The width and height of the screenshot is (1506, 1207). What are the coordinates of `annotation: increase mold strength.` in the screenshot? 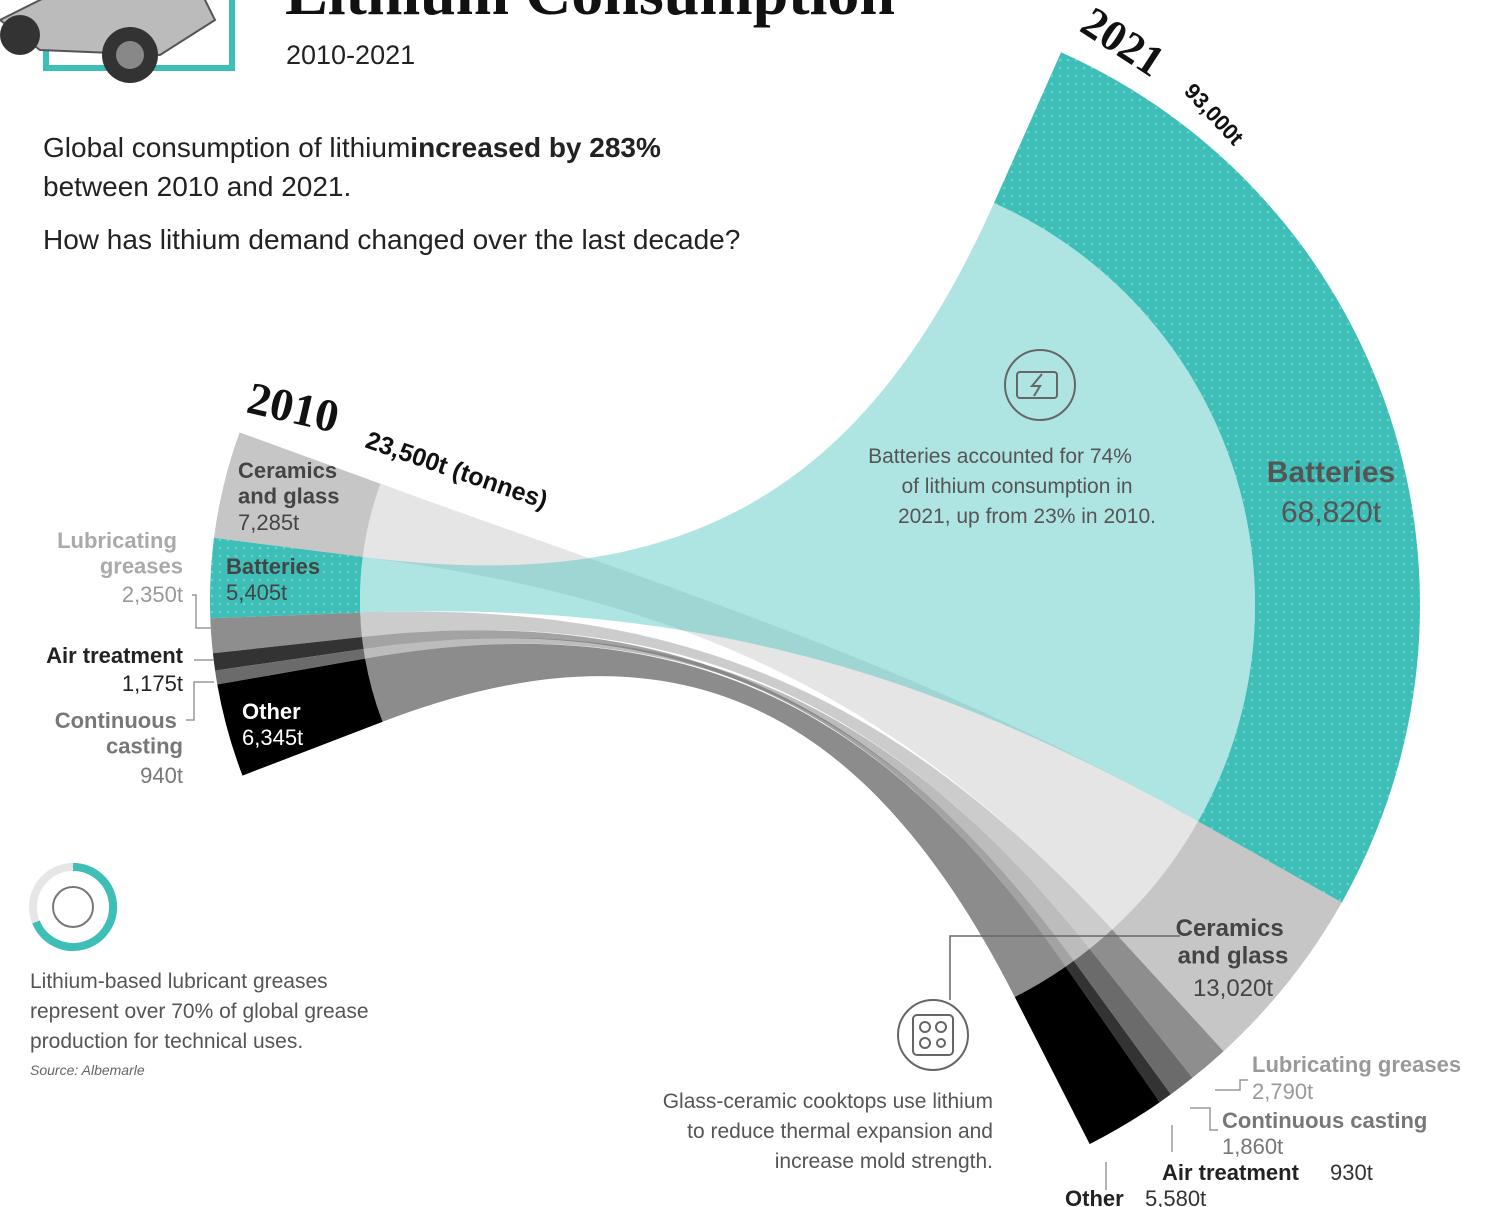 It's located at (884, 1161).